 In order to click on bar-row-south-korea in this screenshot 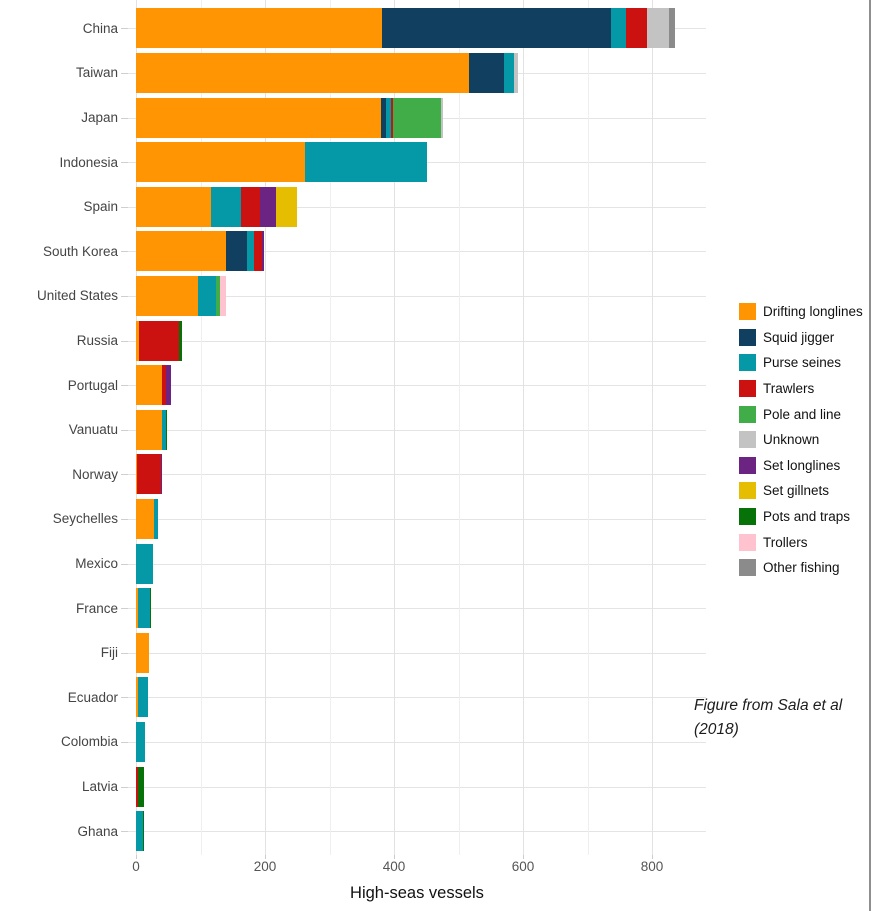, I will do `click(200, 251)`.